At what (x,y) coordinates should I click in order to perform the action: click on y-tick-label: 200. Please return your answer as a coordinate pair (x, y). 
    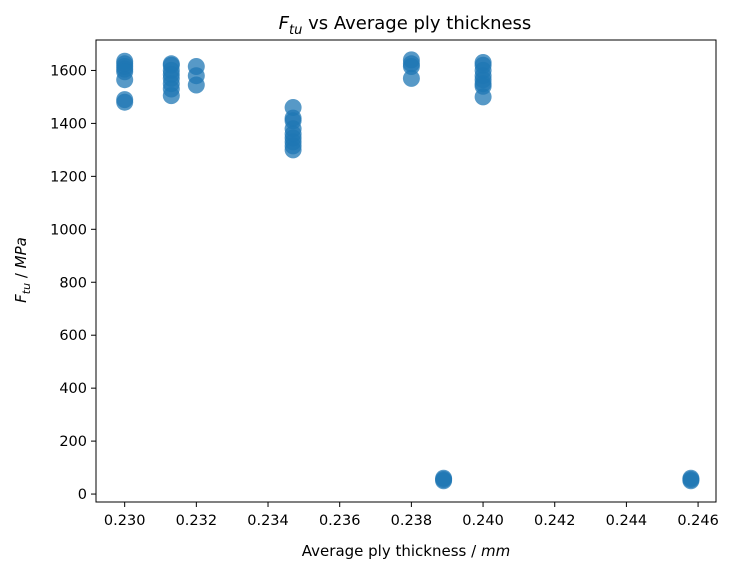
    Looking at the image, I should click on (73, 442).